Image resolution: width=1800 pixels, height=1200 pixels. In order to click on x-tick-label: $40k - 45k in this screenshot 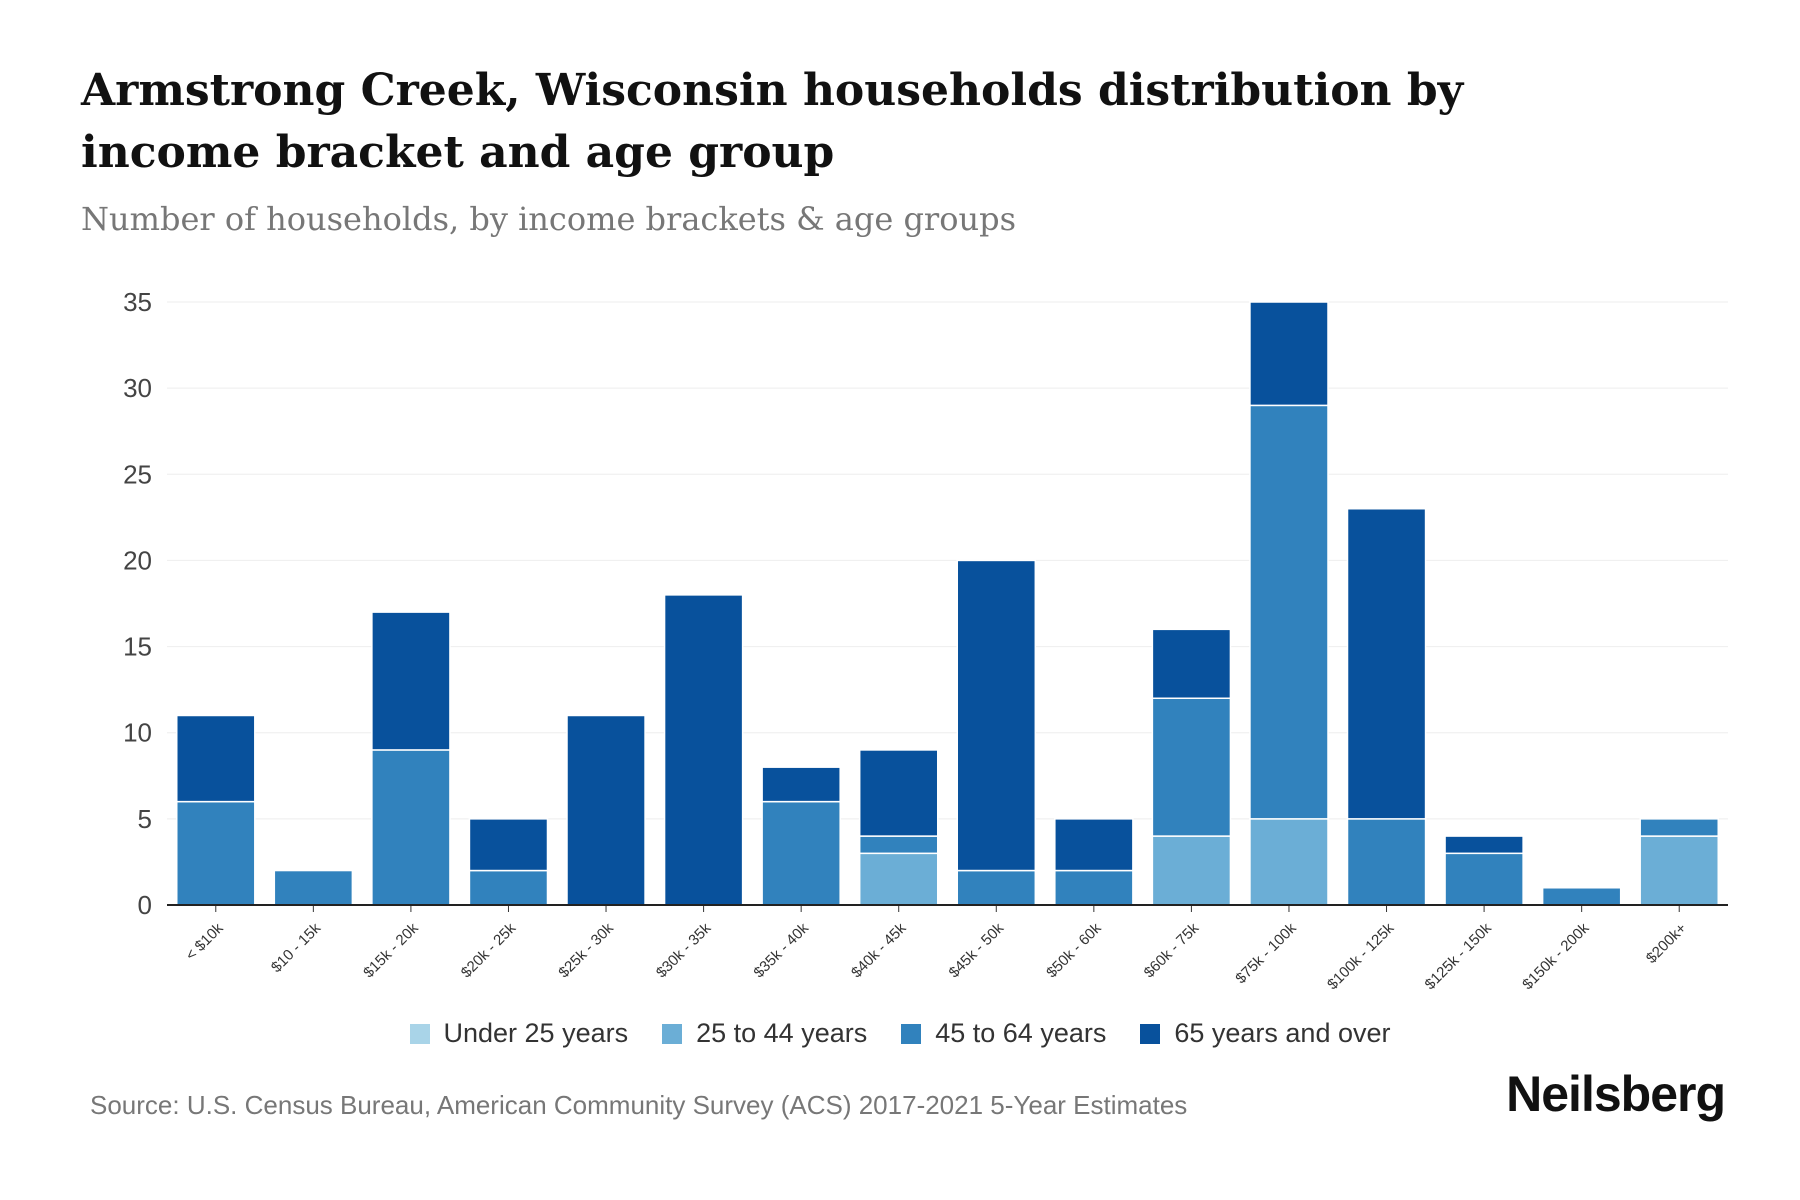, I will do `click(879, 950)`.